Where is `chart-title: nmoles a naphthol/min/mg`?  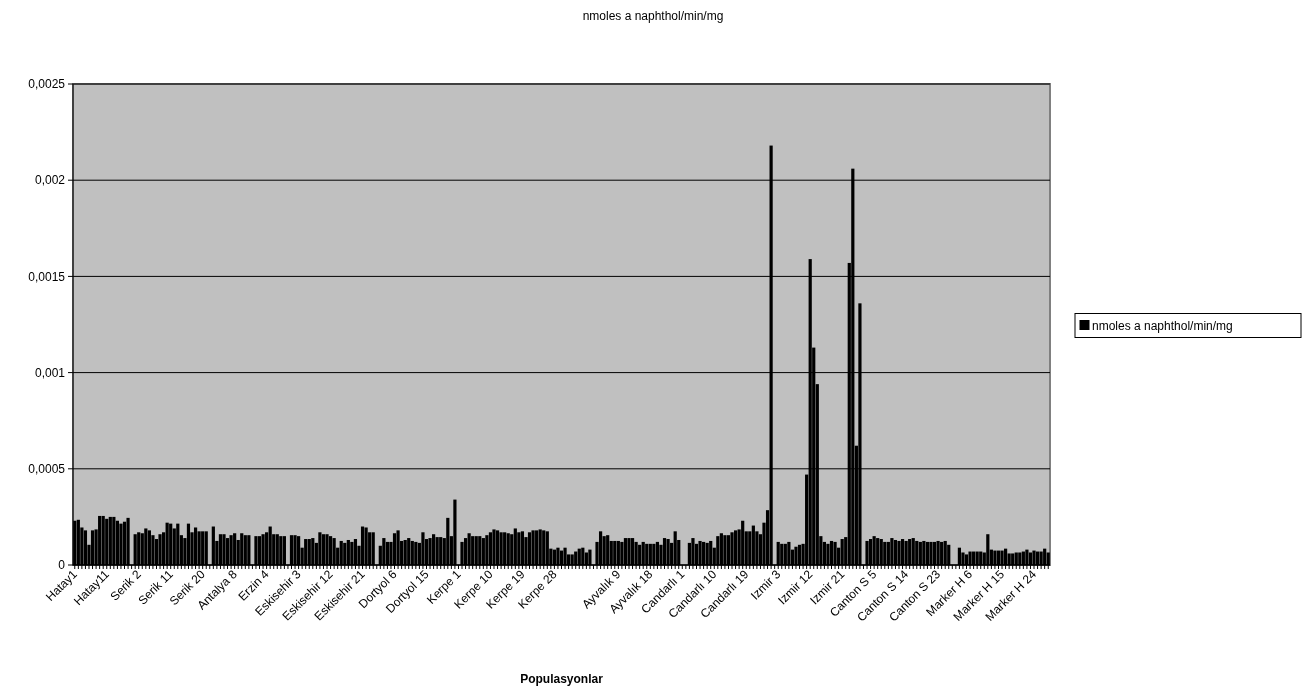
chart-title: nmoles a naphthol/min/mg is located at coordinates (653, 16).